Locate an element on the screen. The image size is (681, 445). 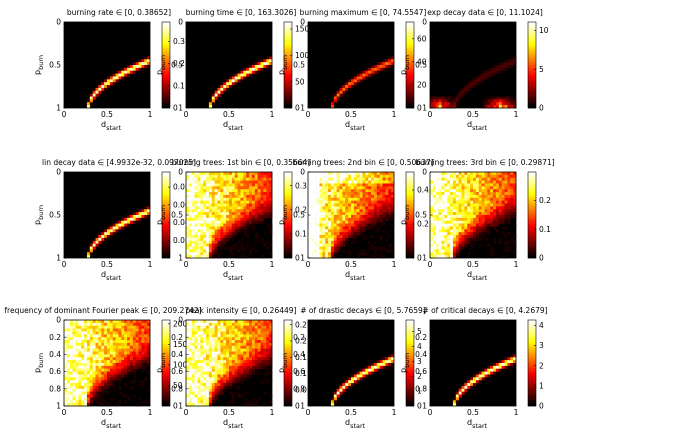
y-axis-label: pburn is located at coordinates (39, 363).